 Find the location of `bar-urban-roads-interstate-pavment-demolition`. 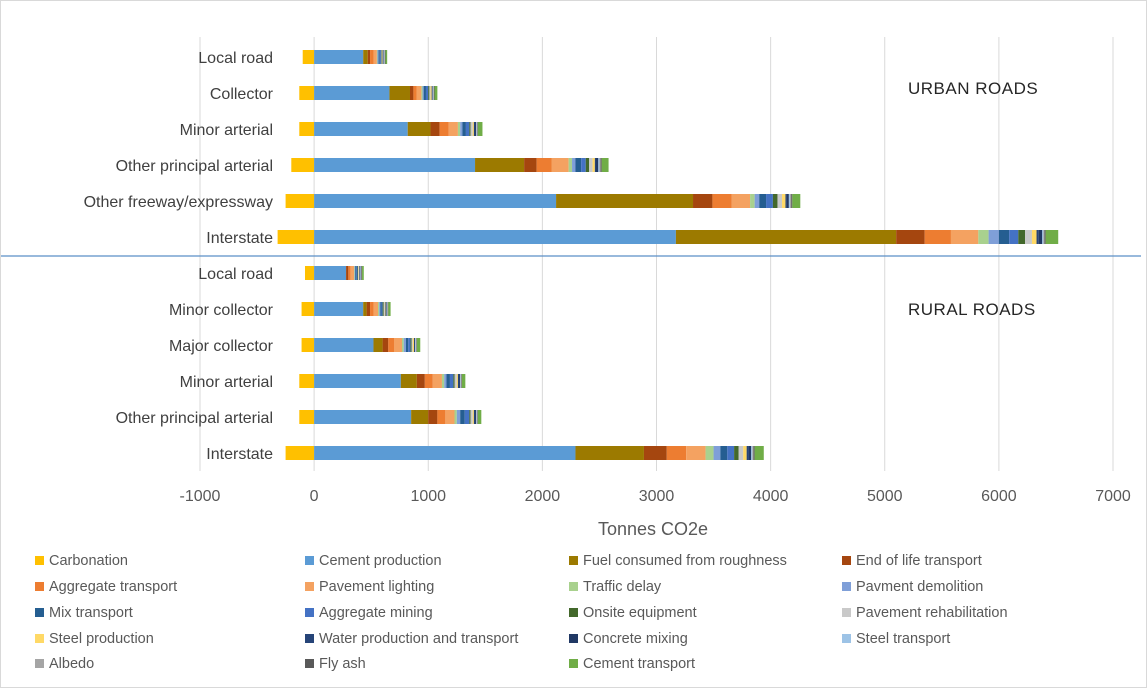

bar-urban-roads-interstate-pavment-demolition is located at coordinates (993, 237).